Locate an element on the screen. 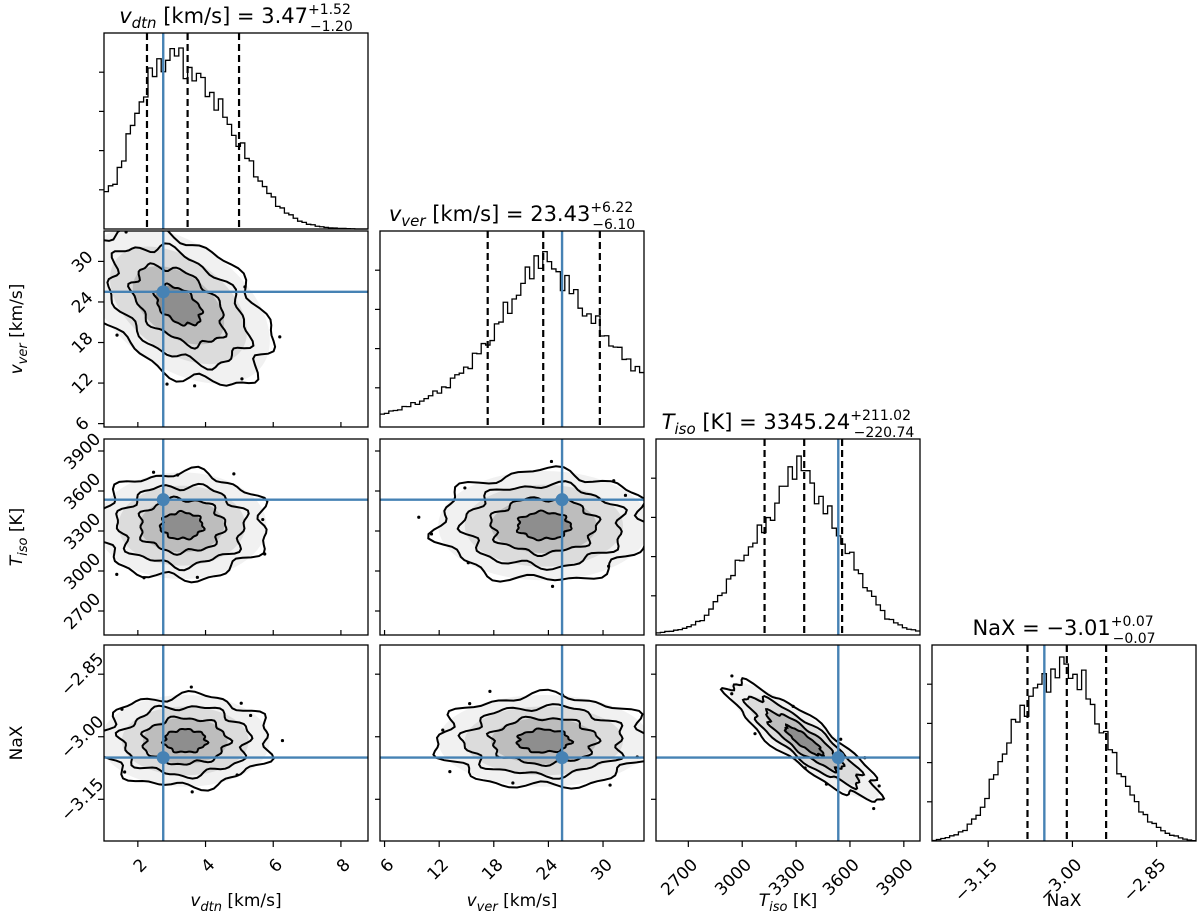  y-tick-label: −2.85 is located at coordinates (82, 674).